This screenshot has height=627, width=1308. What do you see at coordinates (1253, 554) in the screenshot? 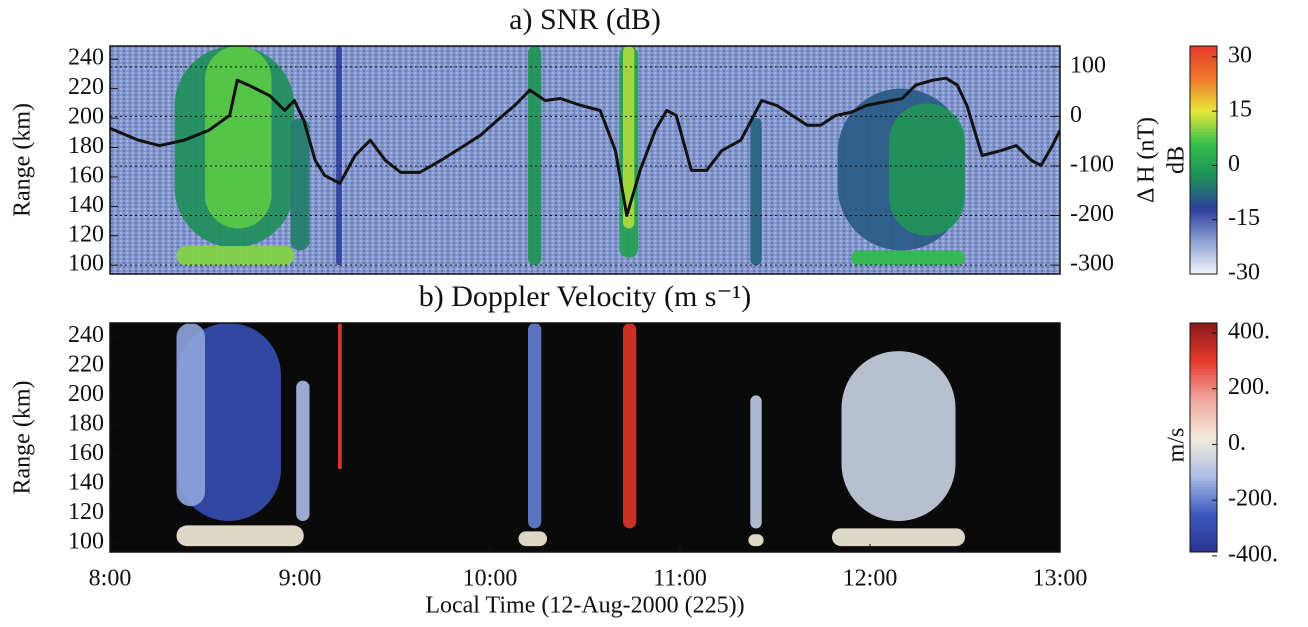
I see `colorbar-tick-label: -400.` at bounding box center [1253, 554].